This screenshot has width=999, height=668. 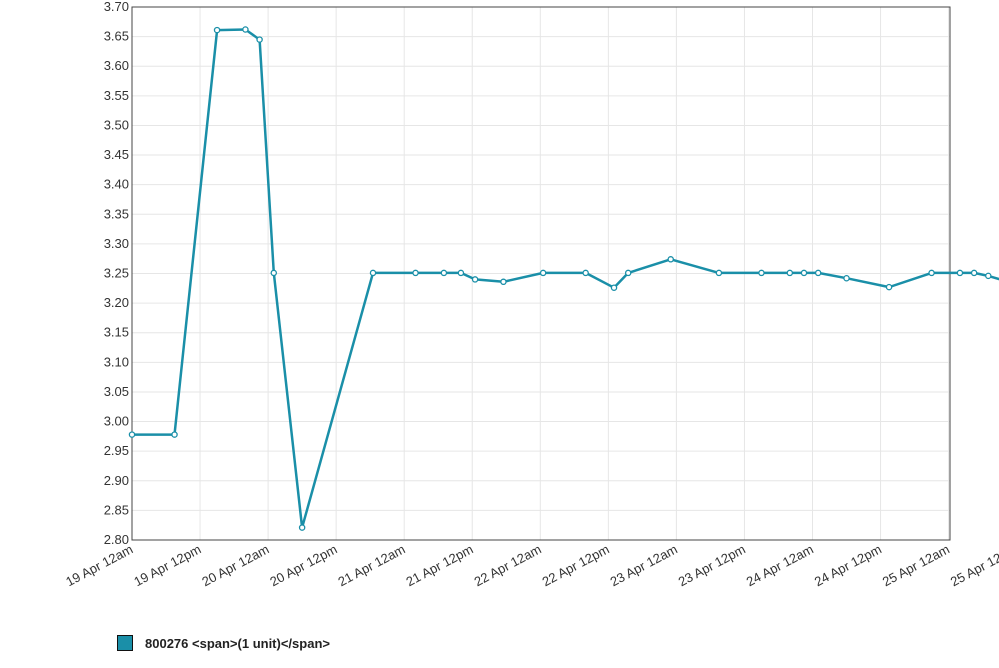 What do you see at coordinates (576, 565) in the screenshot?
I see `x-tick-label: 22 Apr 12pm` at bounding box center [576, 565].